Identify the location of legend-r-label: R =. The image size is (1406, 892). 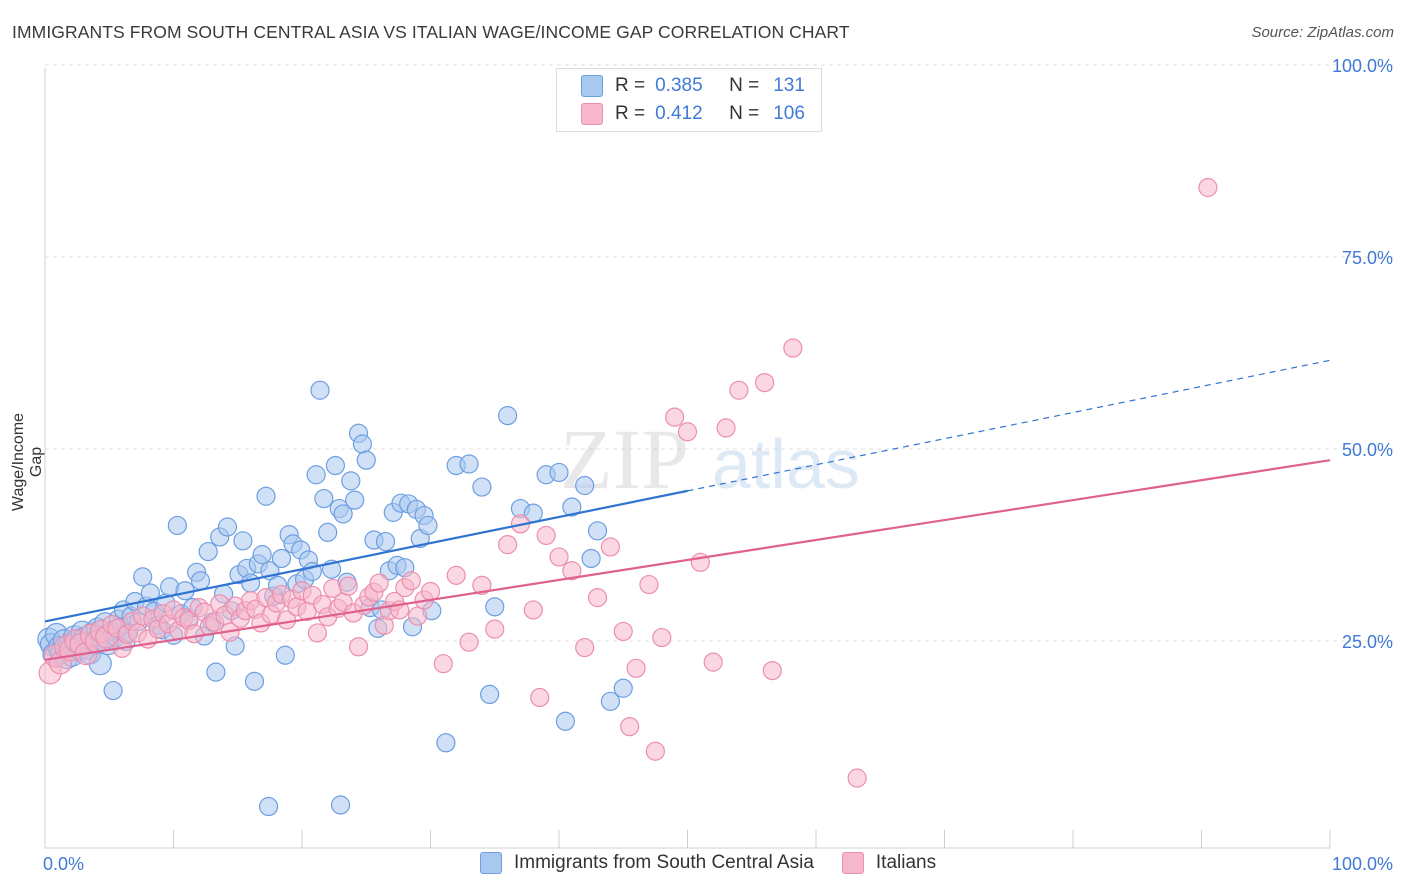
(630, 85).